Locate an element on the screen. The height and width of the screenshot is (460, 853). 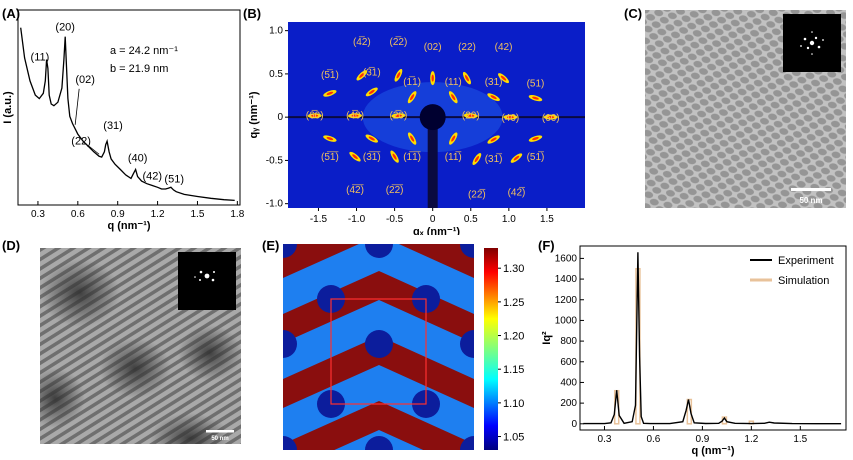
x-tick-label-f: 0.3 is located at coordinates (605, 439).